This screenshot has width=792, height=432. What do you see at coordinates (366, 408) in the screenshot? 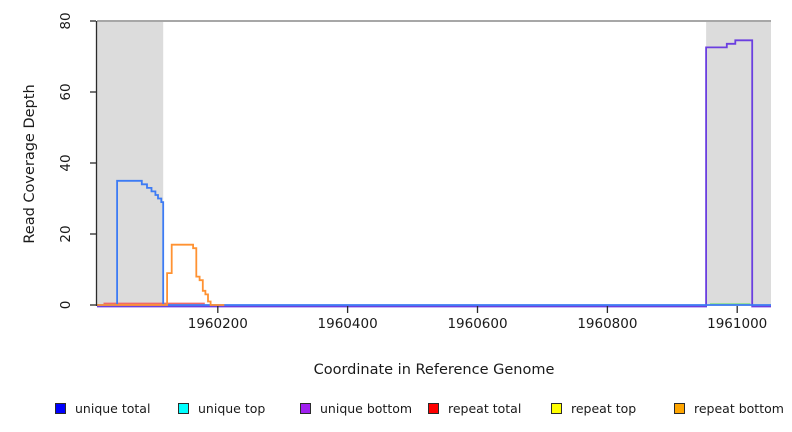
I see `legend-label: unique bottom` at bounding box center [366, 408].